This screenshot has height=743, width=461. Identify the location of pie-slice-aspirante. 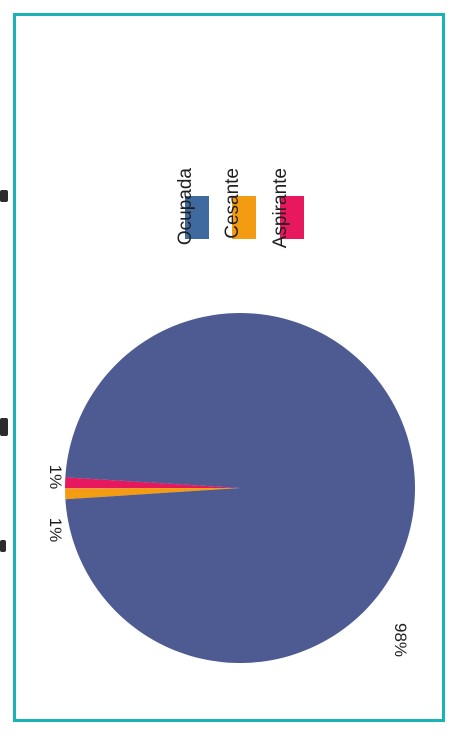
(152, 483).